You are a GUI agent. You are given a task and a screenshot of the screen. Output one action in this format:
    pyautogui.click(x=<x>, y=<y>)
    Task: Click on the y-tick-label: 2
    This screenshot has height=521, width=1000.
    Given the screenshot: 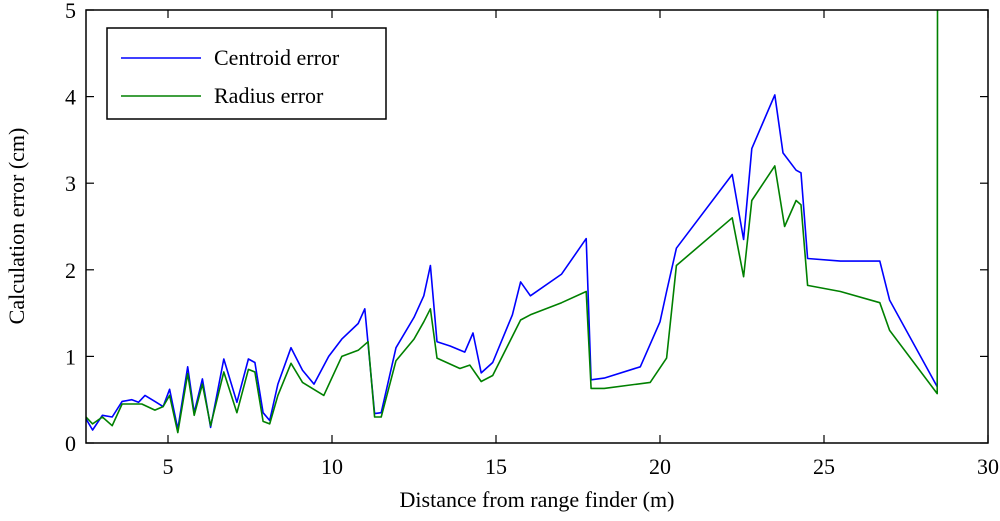 What is the action you would take?
    pyautogui.click(x=70, y=270)
    